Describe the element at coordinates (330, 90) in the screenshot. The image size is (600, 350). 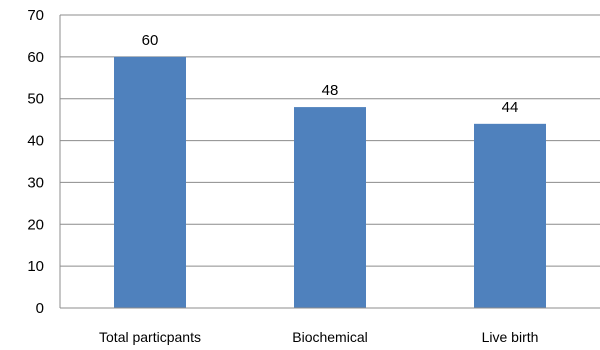
I see `data-label: 48` at that location.